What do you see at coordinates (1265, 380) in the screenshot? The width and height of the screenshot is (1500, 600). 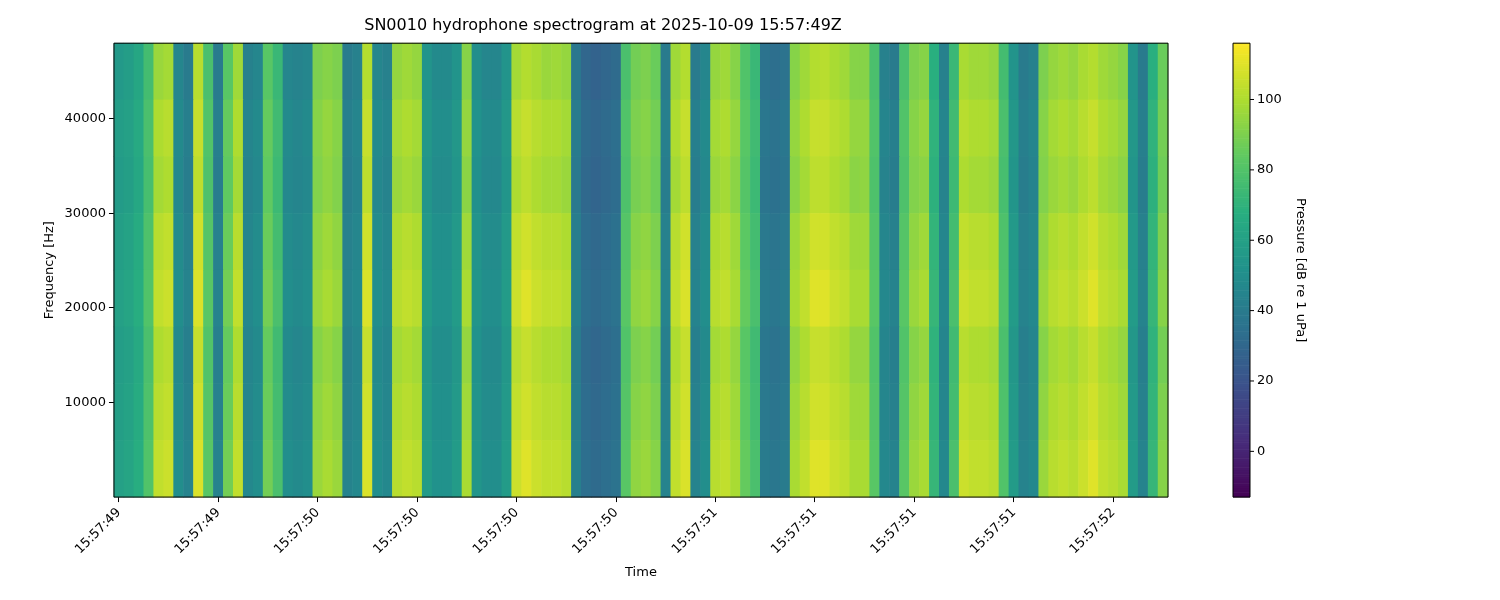 I see `color-bar-label: 20` at bounding box center [1265, 380].